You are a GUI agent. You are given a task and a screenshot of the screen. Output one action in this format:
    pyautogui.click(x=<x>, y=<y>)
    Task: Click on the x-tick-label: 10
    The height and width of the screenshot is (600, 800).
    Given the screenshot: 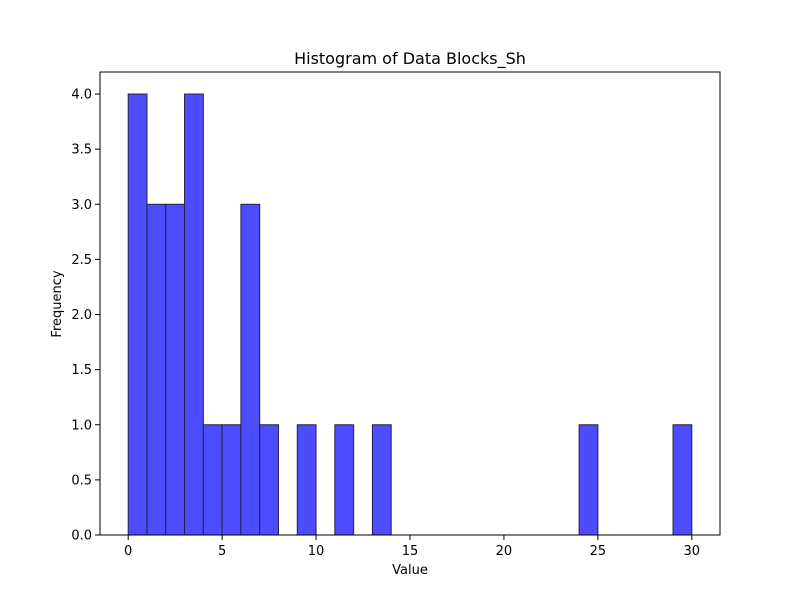 What is the action you would take?
    pyautogui.click(x=316, y=551)
    